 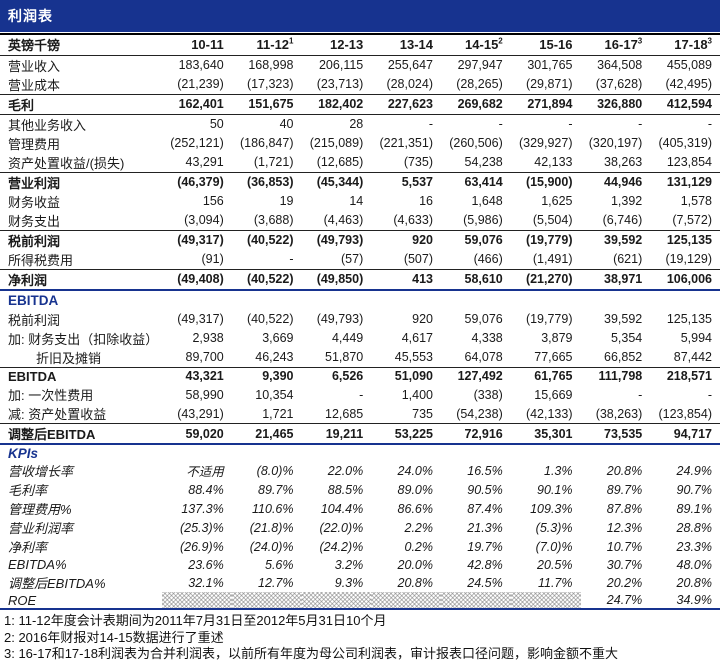 What do you see at coordinates (545, 104) in the screenshot?
I see `cell-value: 271,894` at bounding box center [545, 104].